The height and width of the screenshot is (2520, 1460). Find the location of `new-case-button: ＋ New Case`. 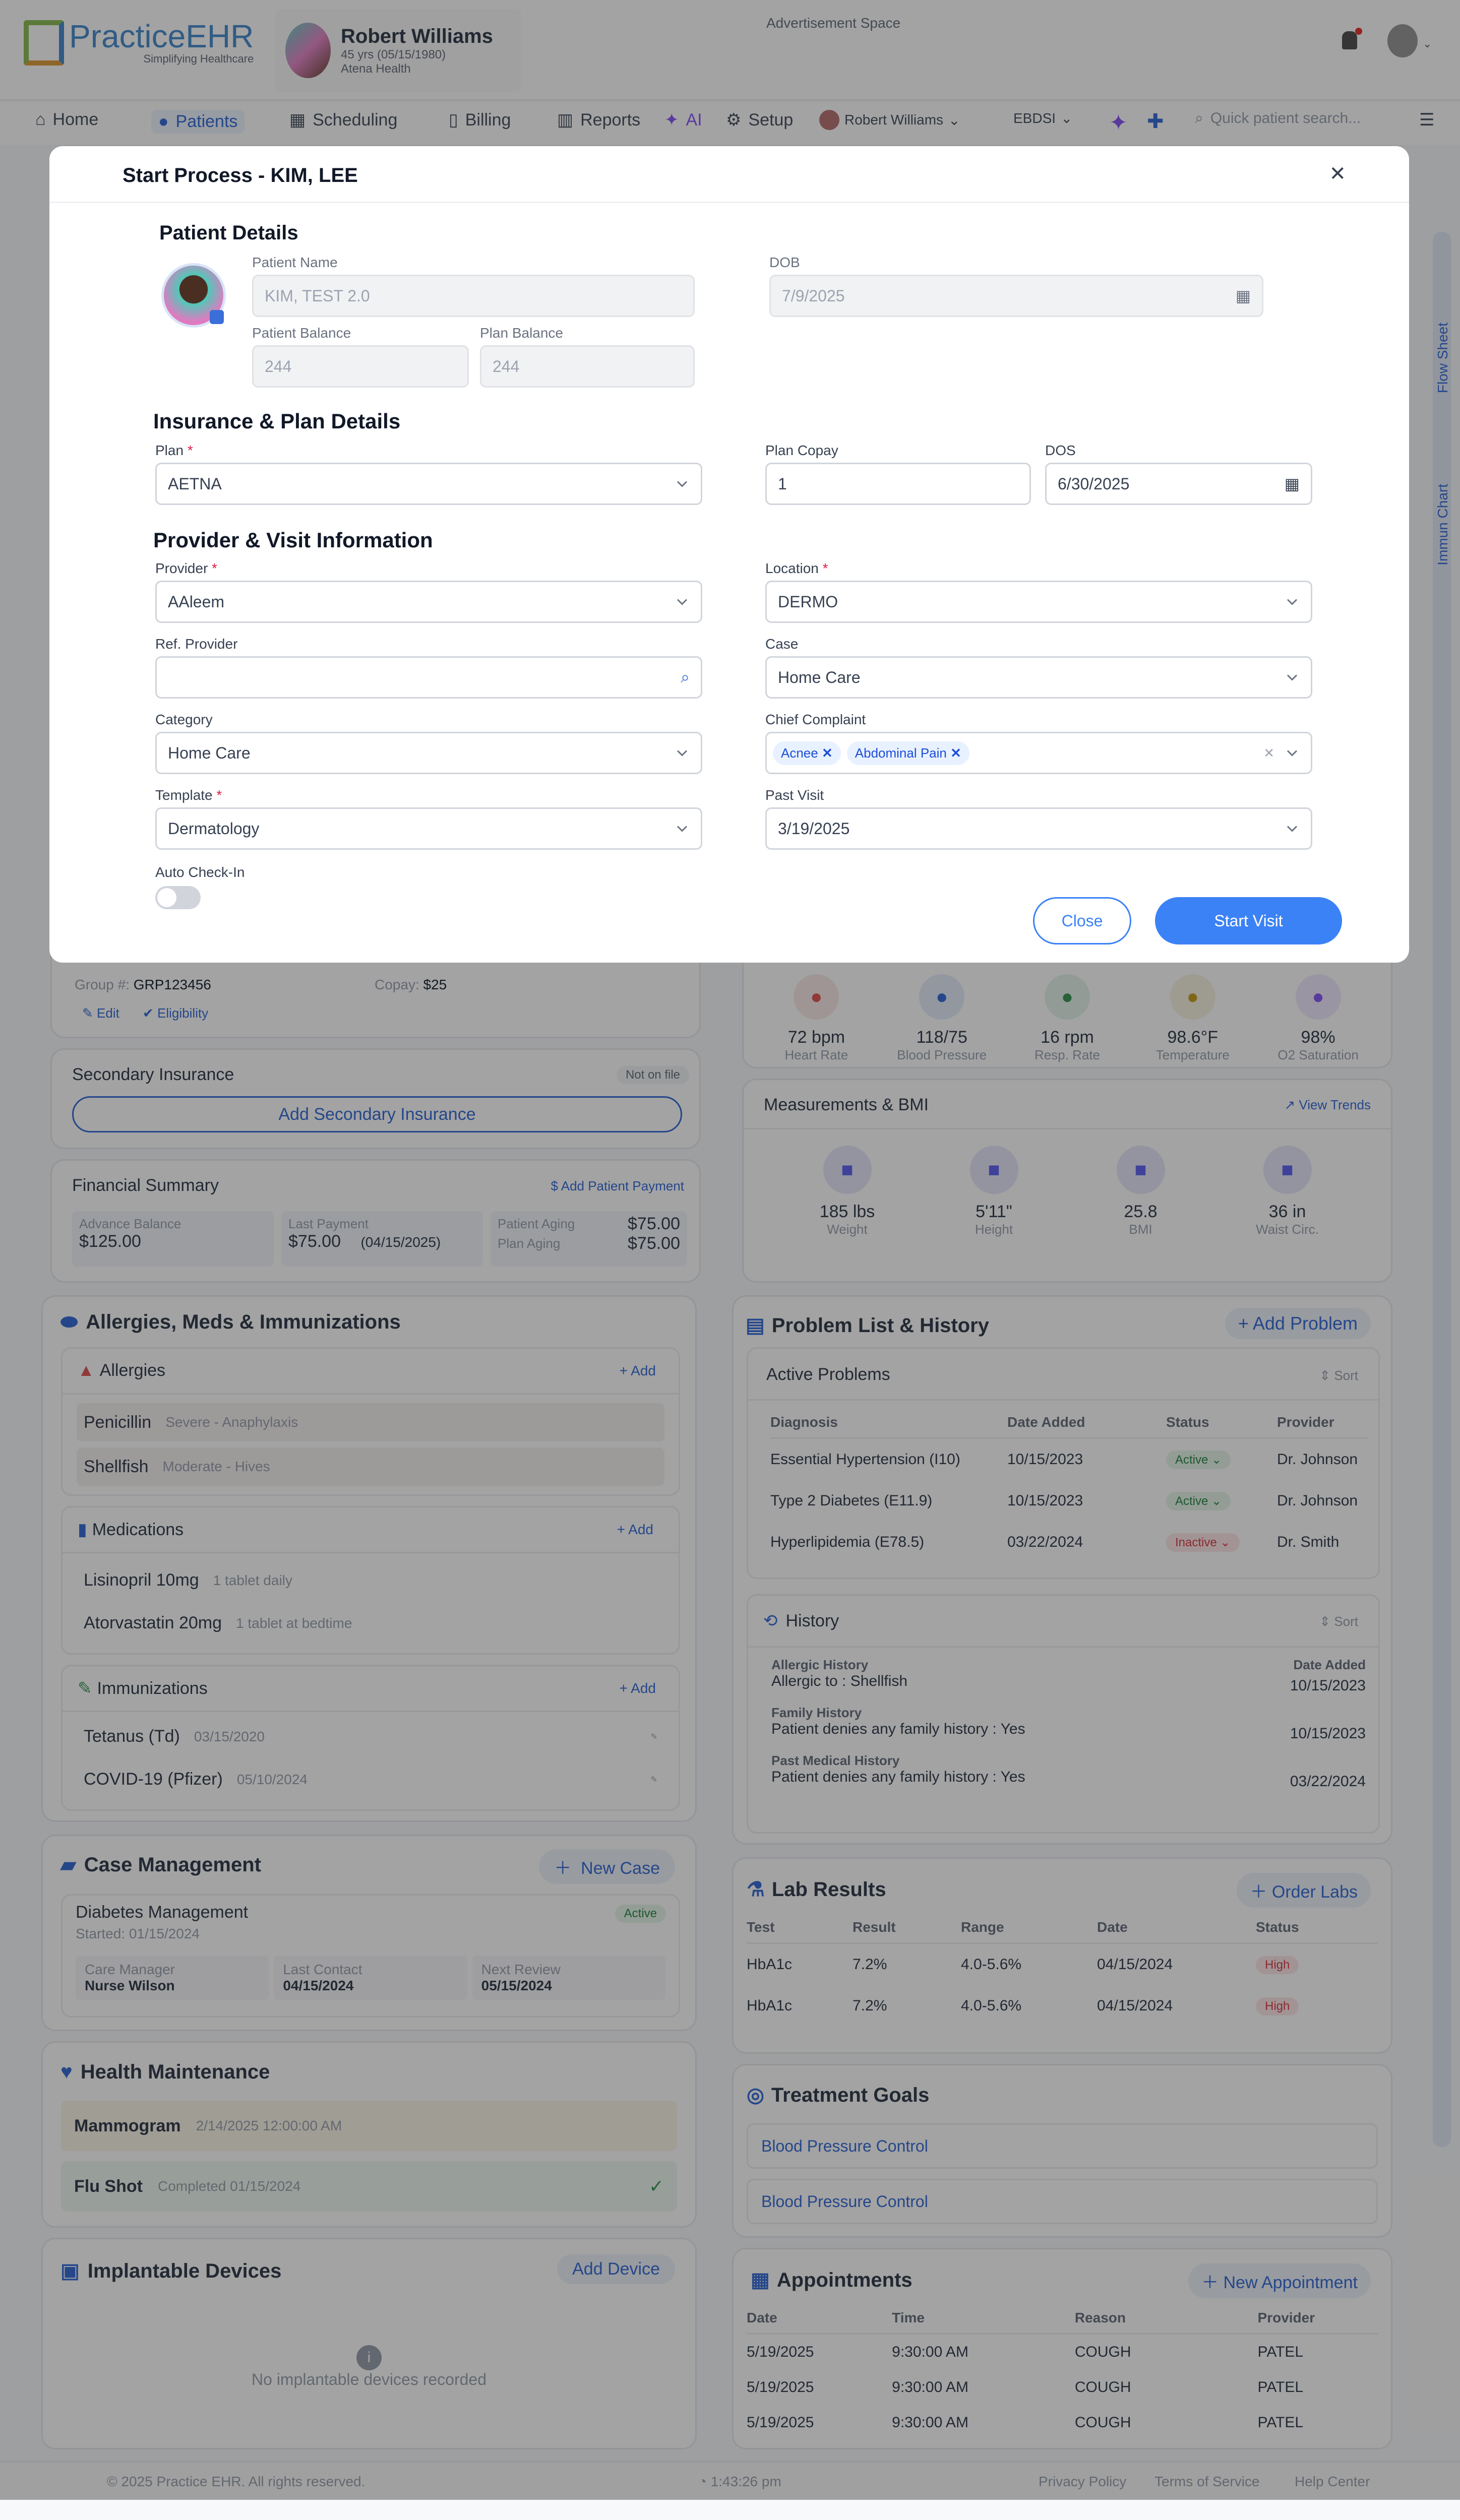

new-case-button: ＋ New Case is located at coordinates (607, 1866).